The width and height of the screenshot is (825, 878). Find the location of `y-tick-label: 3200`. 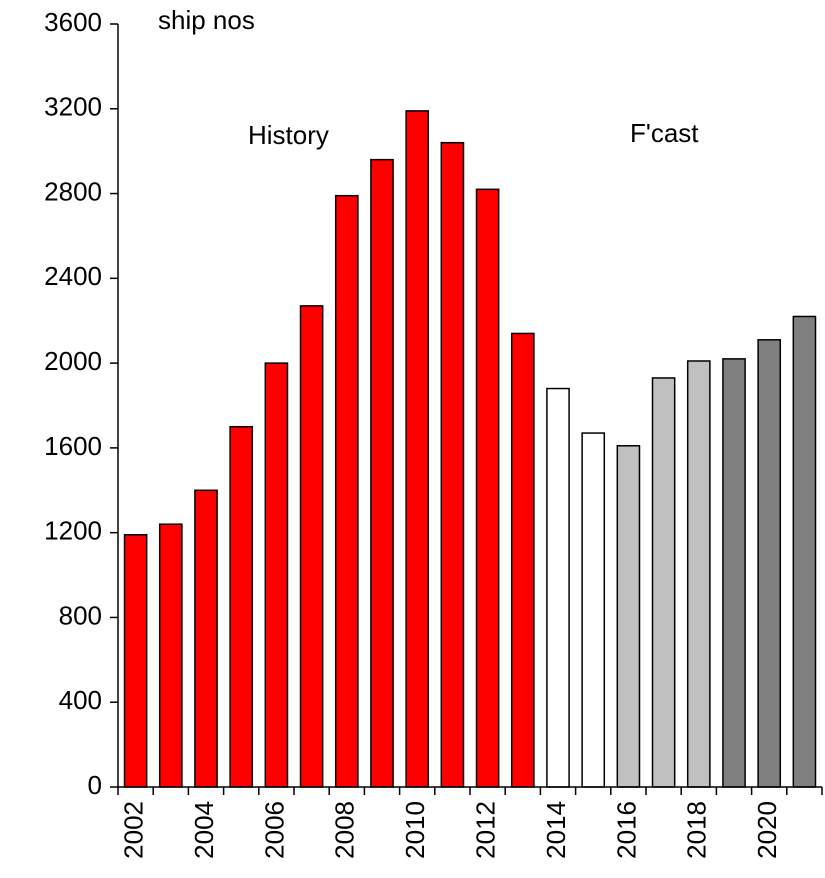

y-tick-label: 3200 is located at coordinates (73, 107).